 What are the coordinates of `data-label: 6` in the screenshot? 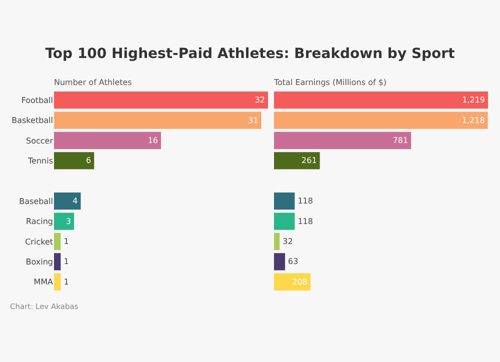 It's located at (89, 161).